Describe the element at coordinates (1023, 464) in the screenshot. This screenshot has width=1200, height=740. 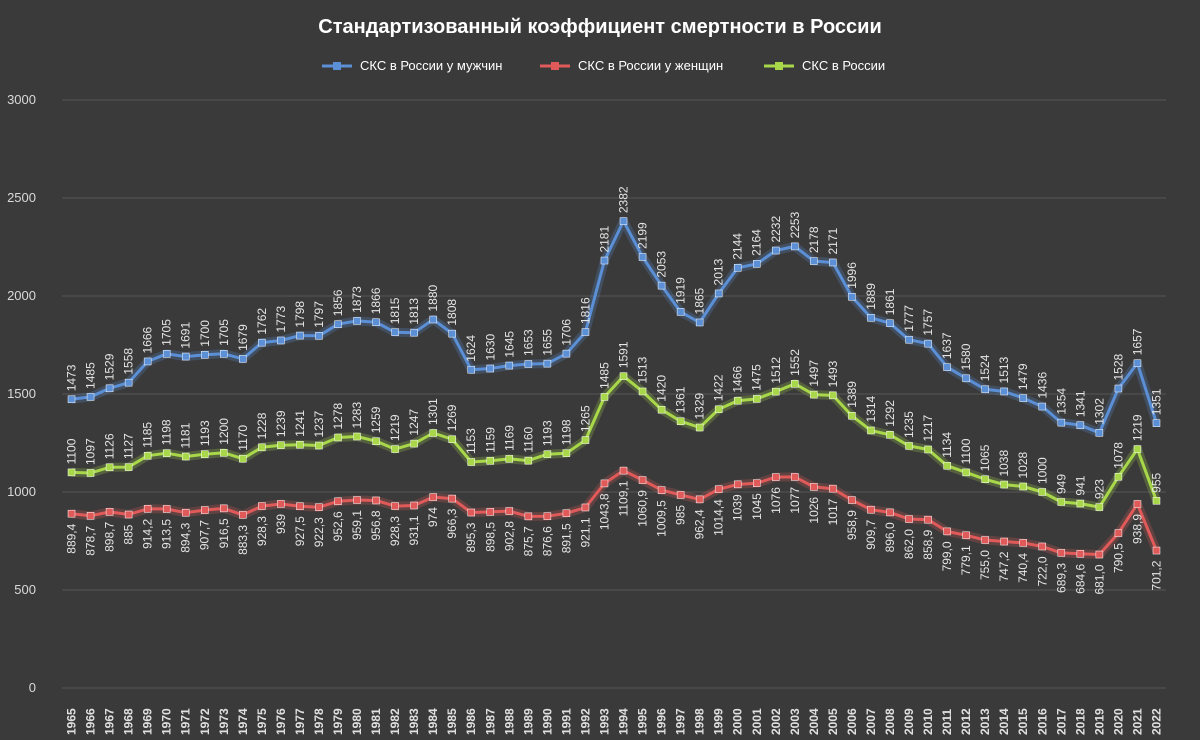
I see `data-label: 1028` at that location.